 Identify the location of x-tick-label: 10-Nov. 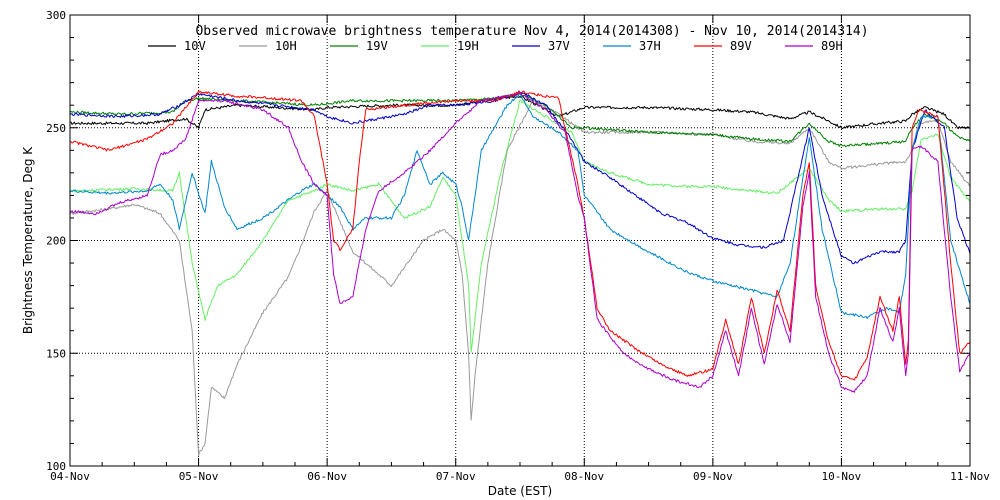
(842, 476).